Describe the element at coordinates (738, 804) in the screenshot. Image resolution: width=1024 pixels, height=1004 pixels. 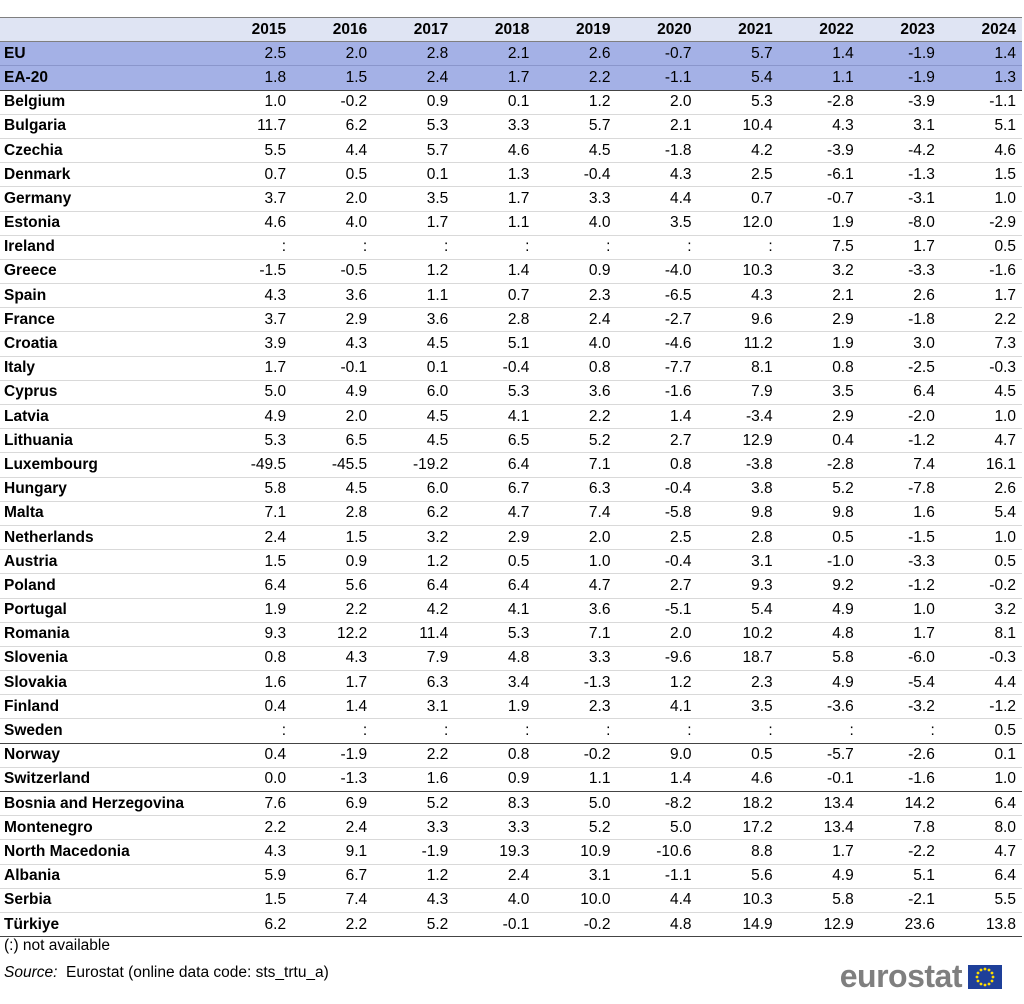
I see `cell: 18.2` at that location.